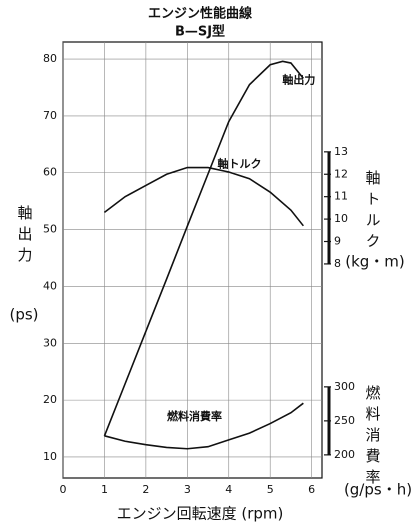 Image resolution: width=420 pixels, height=529 pixels. What do you see at coordinates (337, 241) in the screenshot?
I see `y2-tick-label: 9` at bounding box center [337, 241].